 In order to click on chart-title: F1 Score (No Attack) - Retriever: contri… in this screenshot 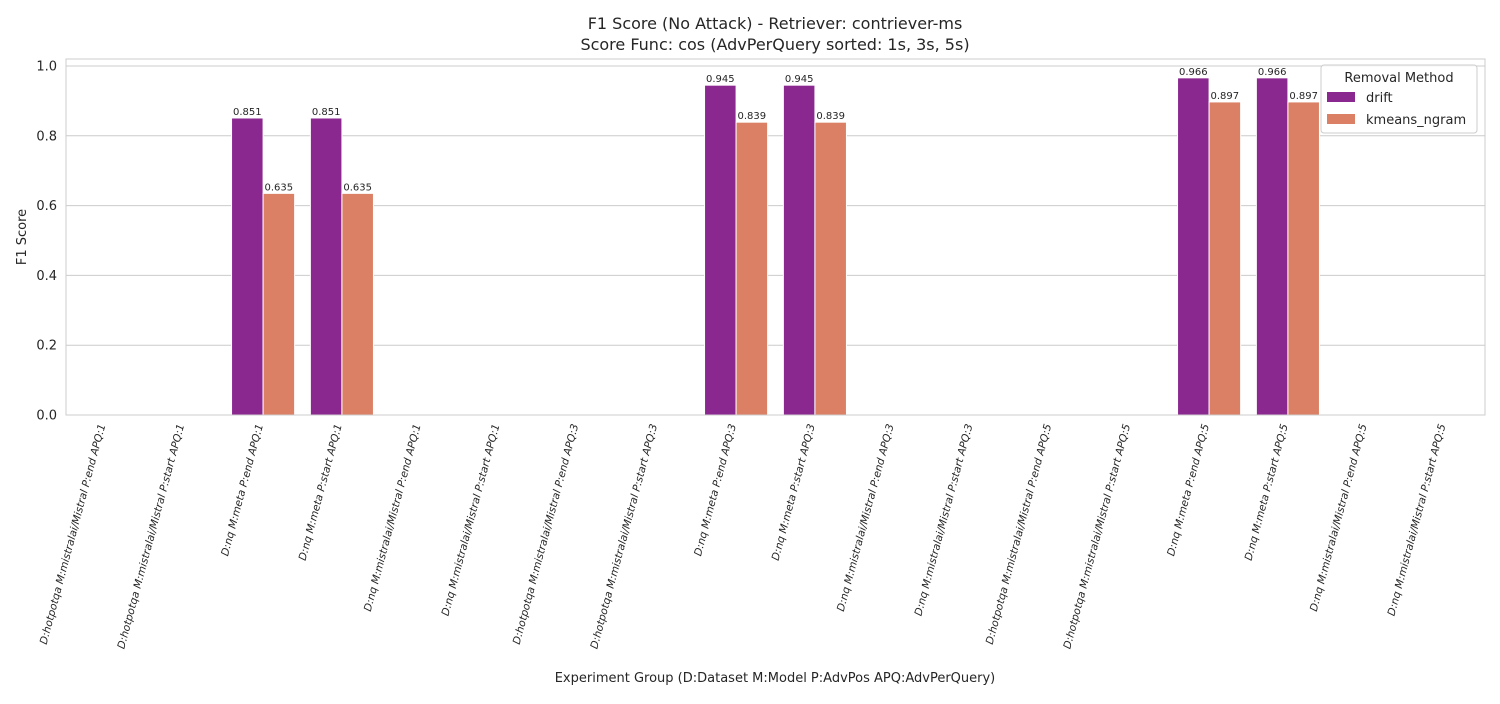, I will do `click(775, 23)`.